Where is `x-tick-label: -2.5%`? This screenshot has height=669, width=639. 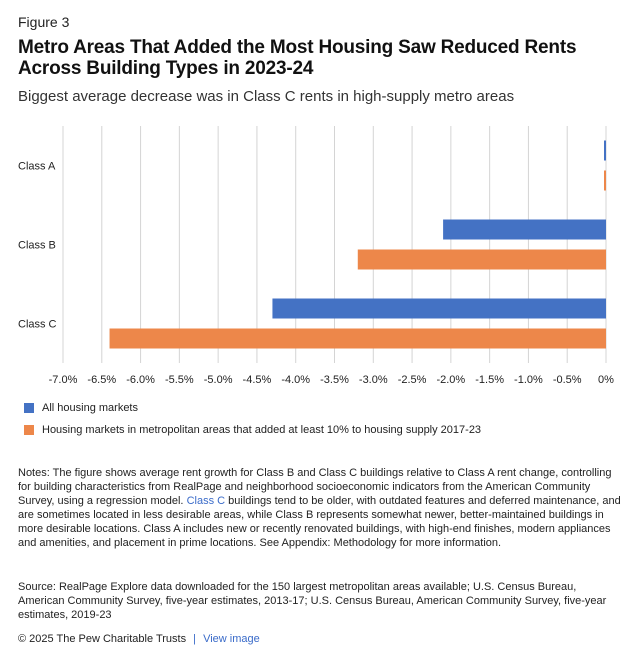 x-tick-label: -2.5% is located at coordinates (412, 380).